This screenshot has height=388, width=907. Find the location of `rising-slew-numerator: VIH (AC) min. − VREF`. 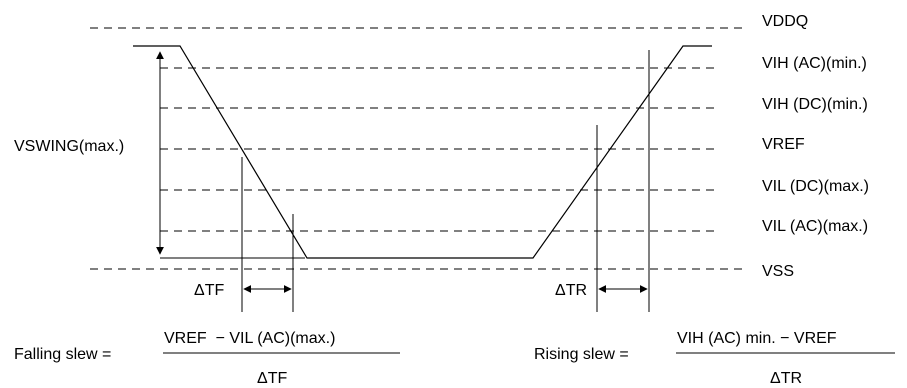

rising-slew-numerator: VIH (AC) min. − VREF is located at coordinates (757, 338).